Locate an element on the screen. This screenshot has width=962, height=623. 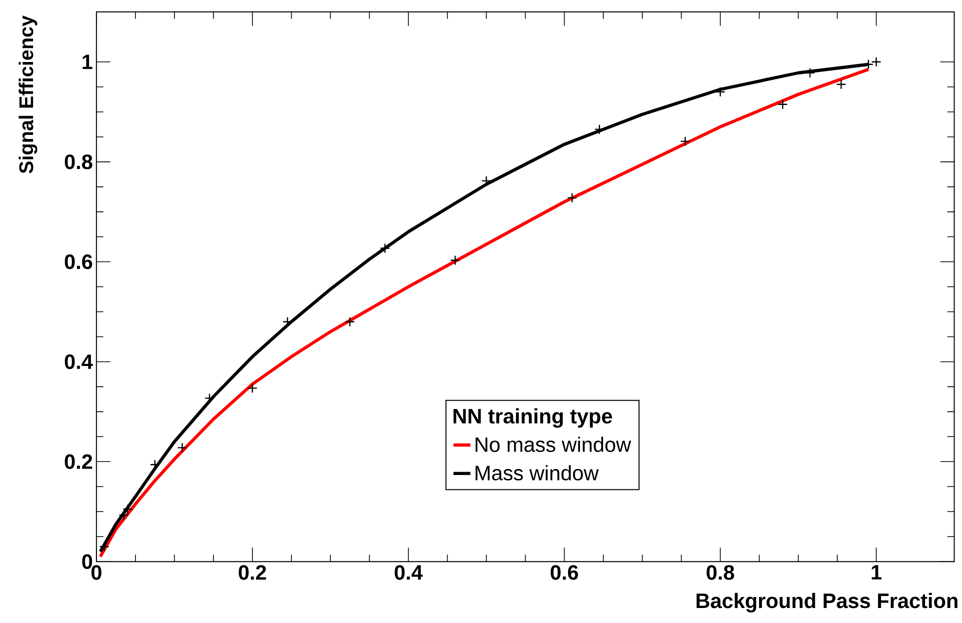
y-tick-label: 0.4 is located at coordinates (78, 361).